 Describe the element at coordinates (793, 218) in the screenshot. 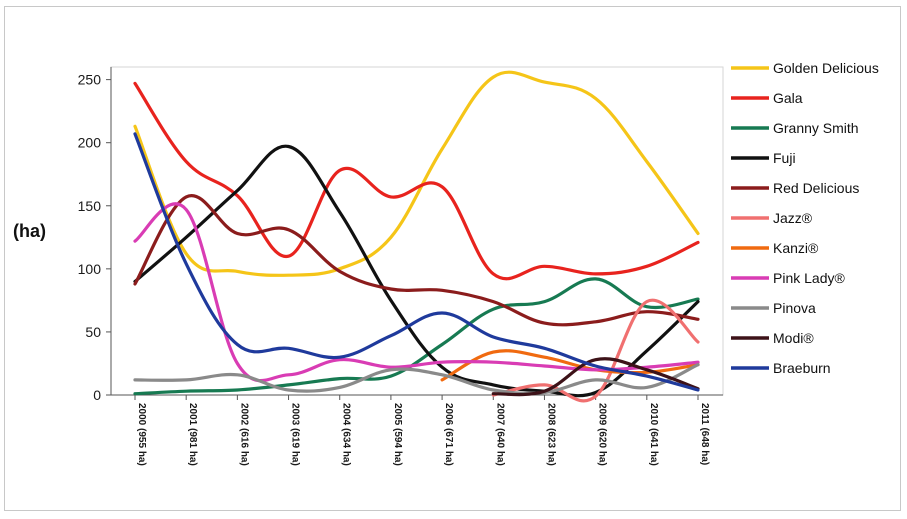

I see `legend-label-jazz: Jazz®` at that location.